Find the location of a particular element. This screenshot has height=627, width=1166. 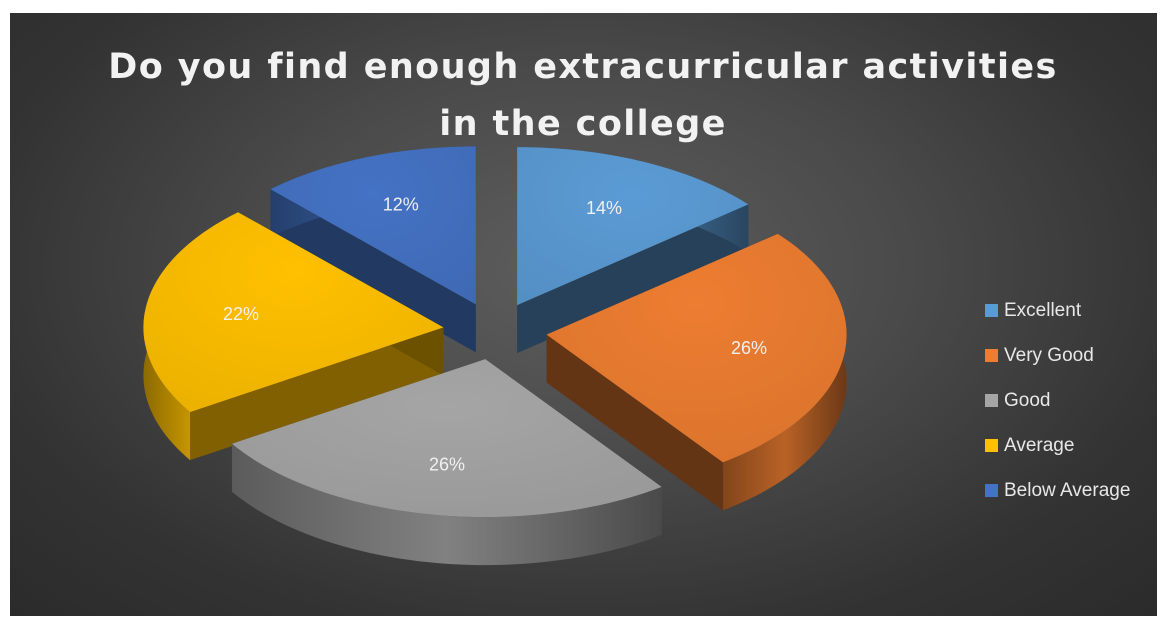

legend-label: Very Good is located at coordinates (1049, 355).